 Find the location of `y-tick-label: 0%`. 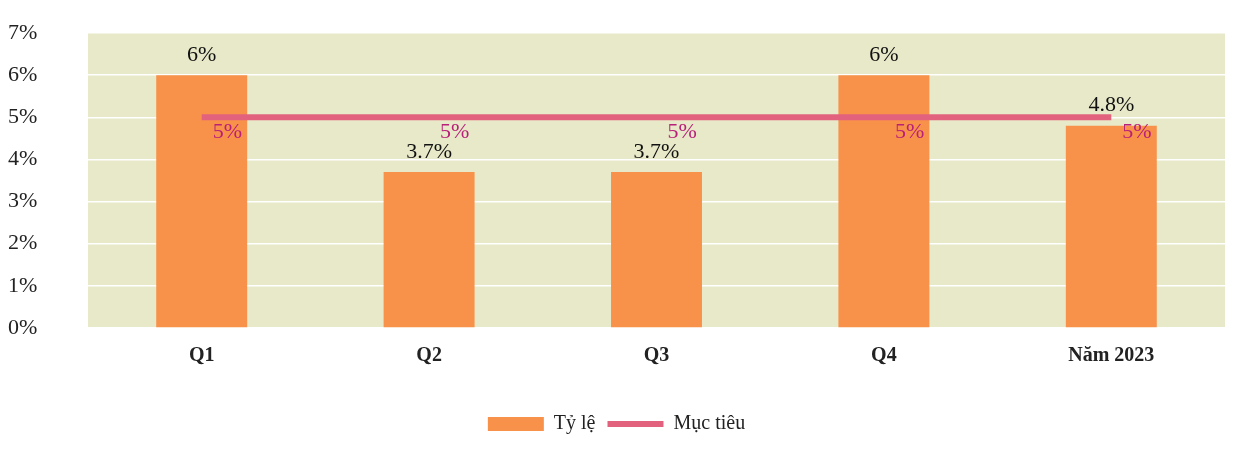

y-tick-label: 0% is located at coordinates (23, 326).